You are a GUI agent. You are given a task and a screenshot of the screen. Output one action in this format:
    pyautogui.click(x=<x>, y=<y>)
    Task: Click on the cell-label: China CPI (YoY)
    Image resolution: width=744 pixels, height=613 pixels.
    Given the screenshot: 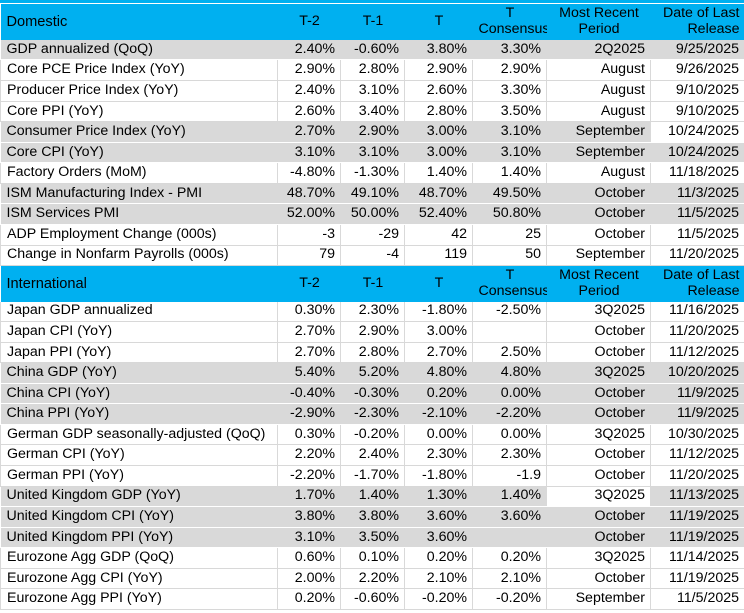 What is the action you would take?
    pyautogui.click(x=139, y=394)
    